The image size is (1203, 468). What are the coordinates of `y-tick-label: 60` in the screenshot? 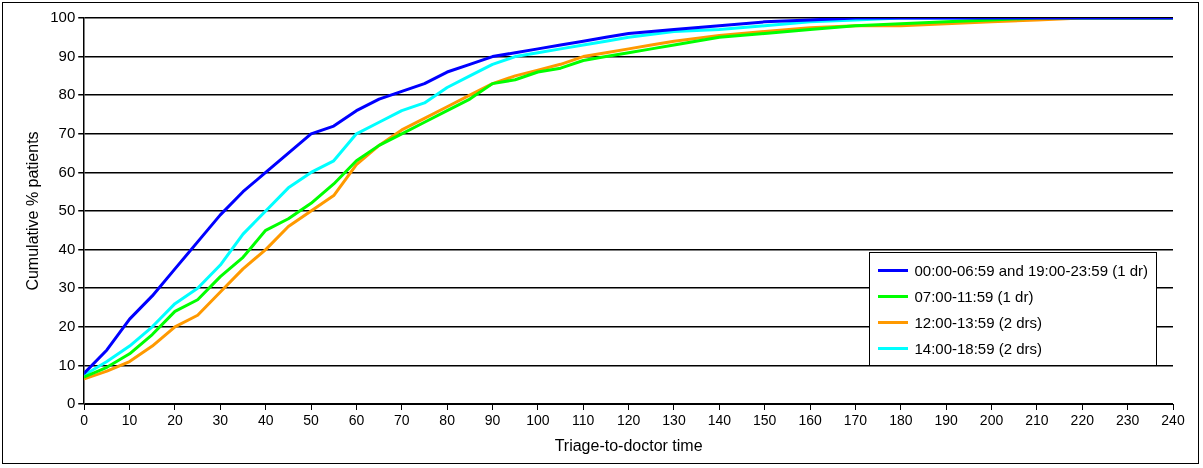 It's located at (67, 171).